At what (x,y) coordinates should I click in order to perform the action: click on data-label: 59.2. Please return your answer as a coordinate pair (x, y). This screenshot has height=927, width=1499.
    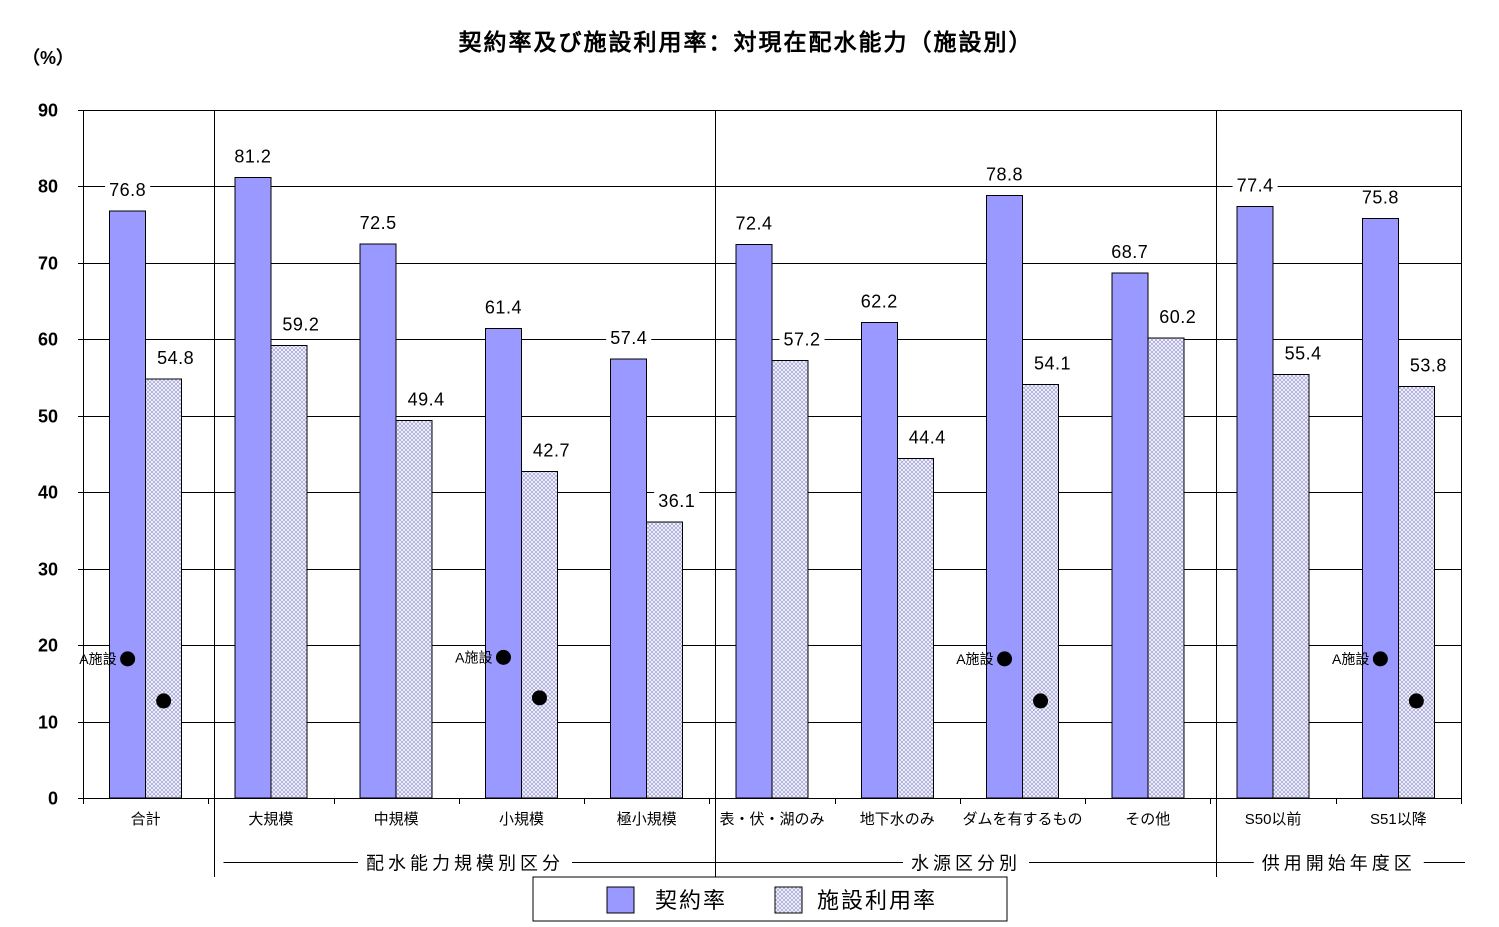
    Looking at the image, I should click on (300, 324).